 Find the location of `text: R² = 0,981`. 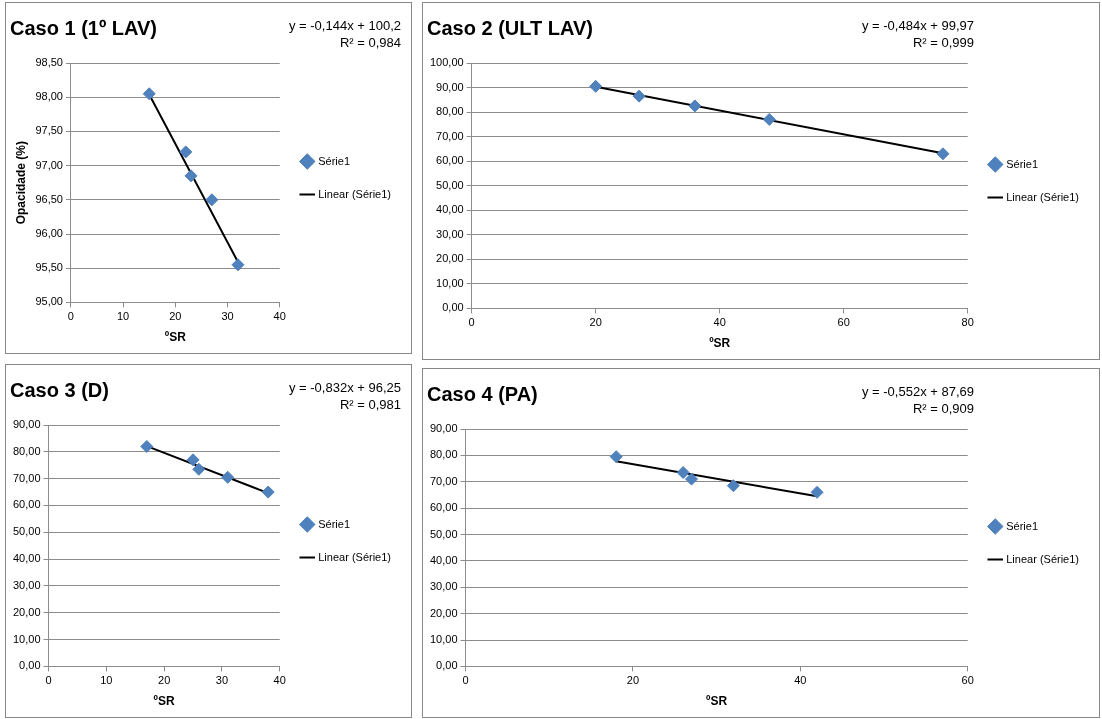

text: R² = 0,981 is located at coordinates (369, 404).